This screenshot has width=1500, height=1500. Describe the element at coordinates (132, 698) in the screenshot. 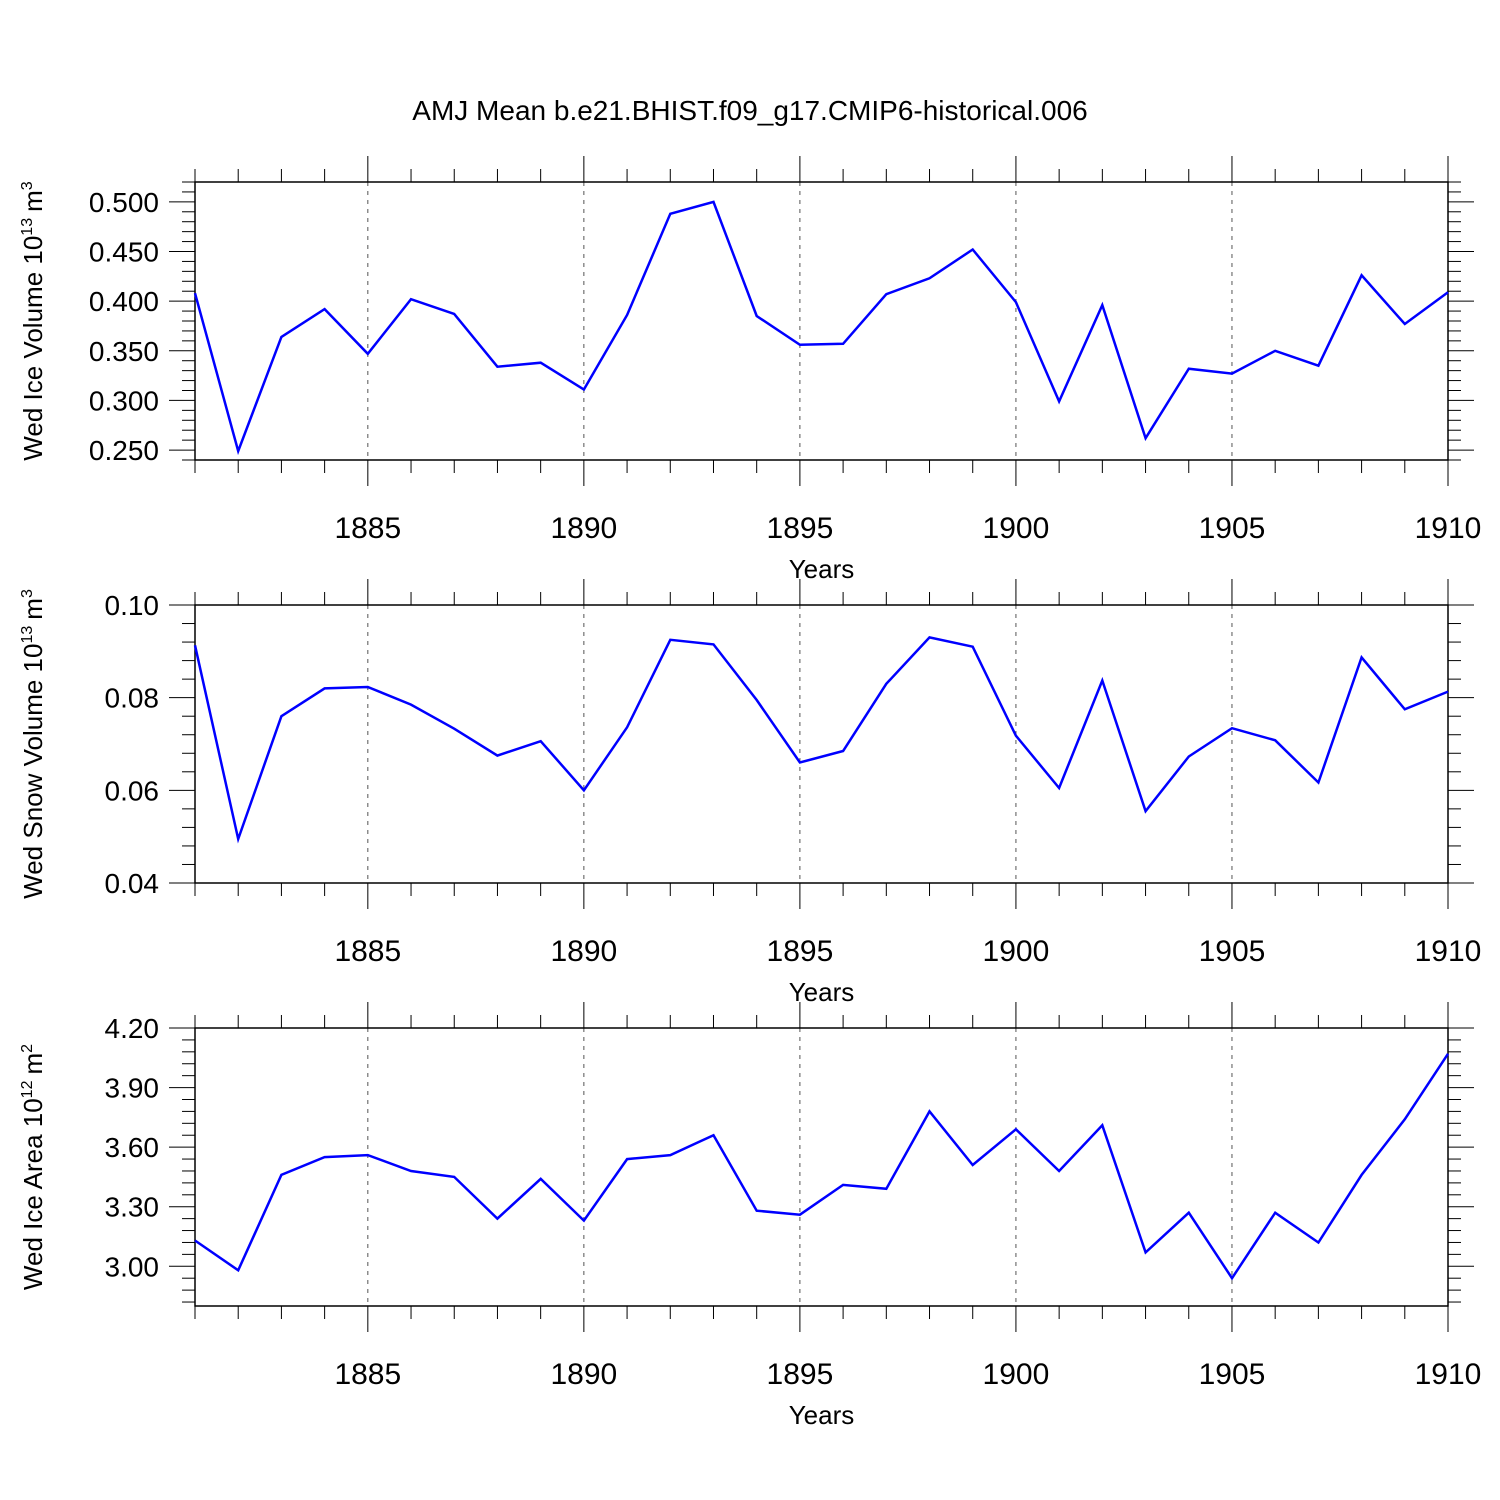

I see `y-tick-label: 0.08` at that location.